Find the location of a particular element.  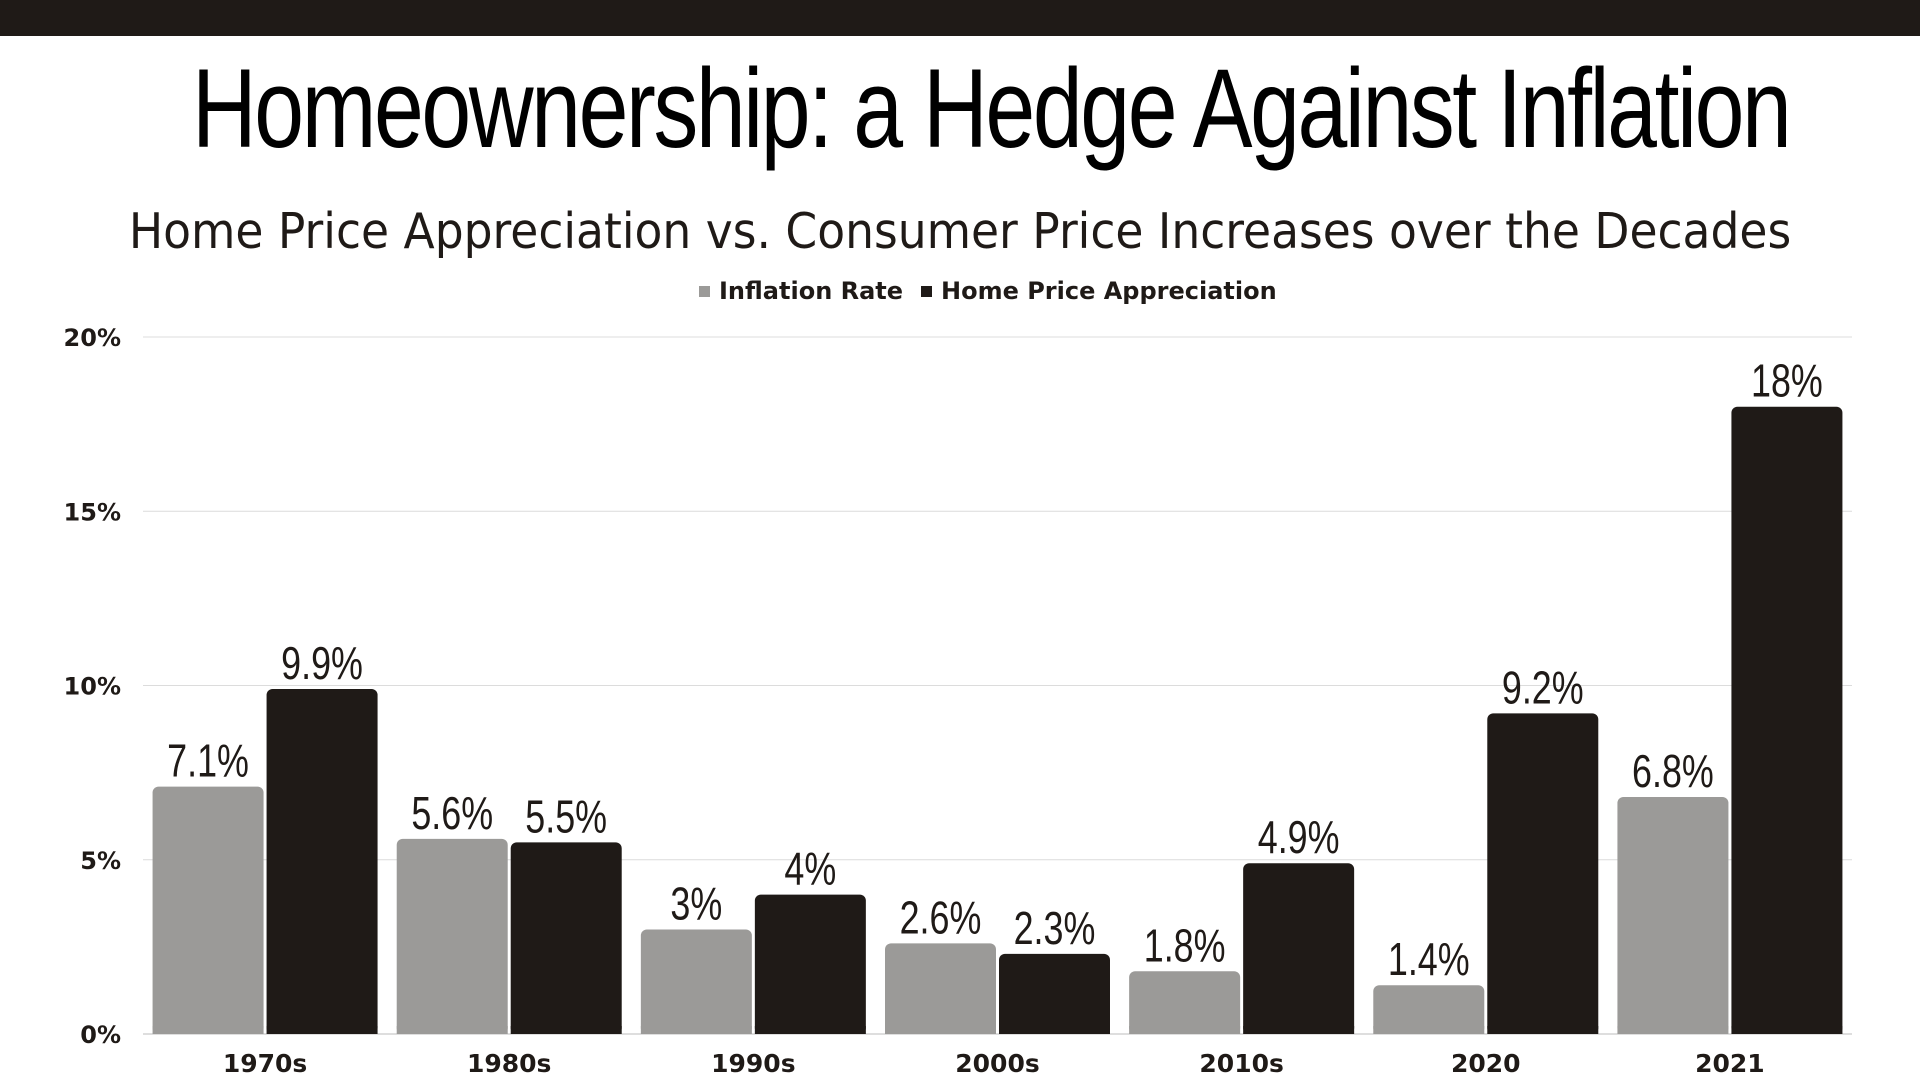

x-tick-label: 2000s is located at coordinates (997, 1063).